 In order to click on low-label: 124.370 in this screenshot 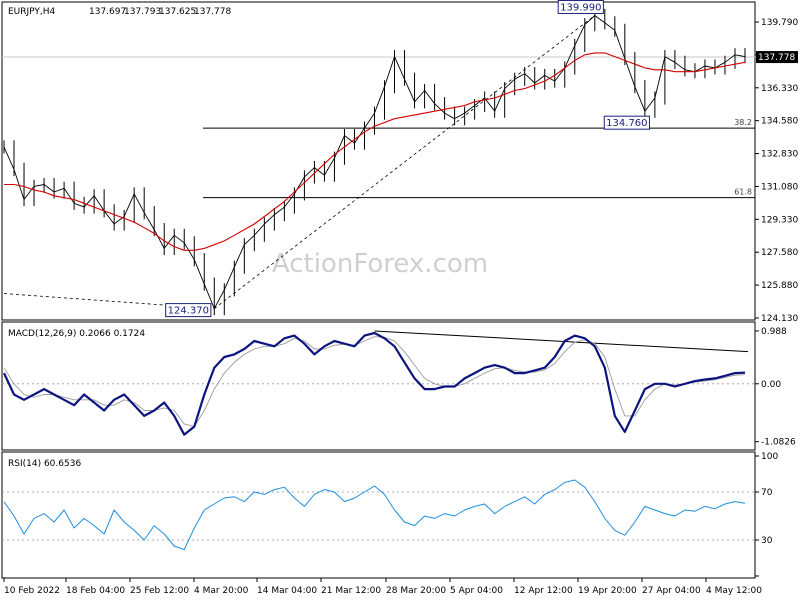, I will do `click(188, 311)`.